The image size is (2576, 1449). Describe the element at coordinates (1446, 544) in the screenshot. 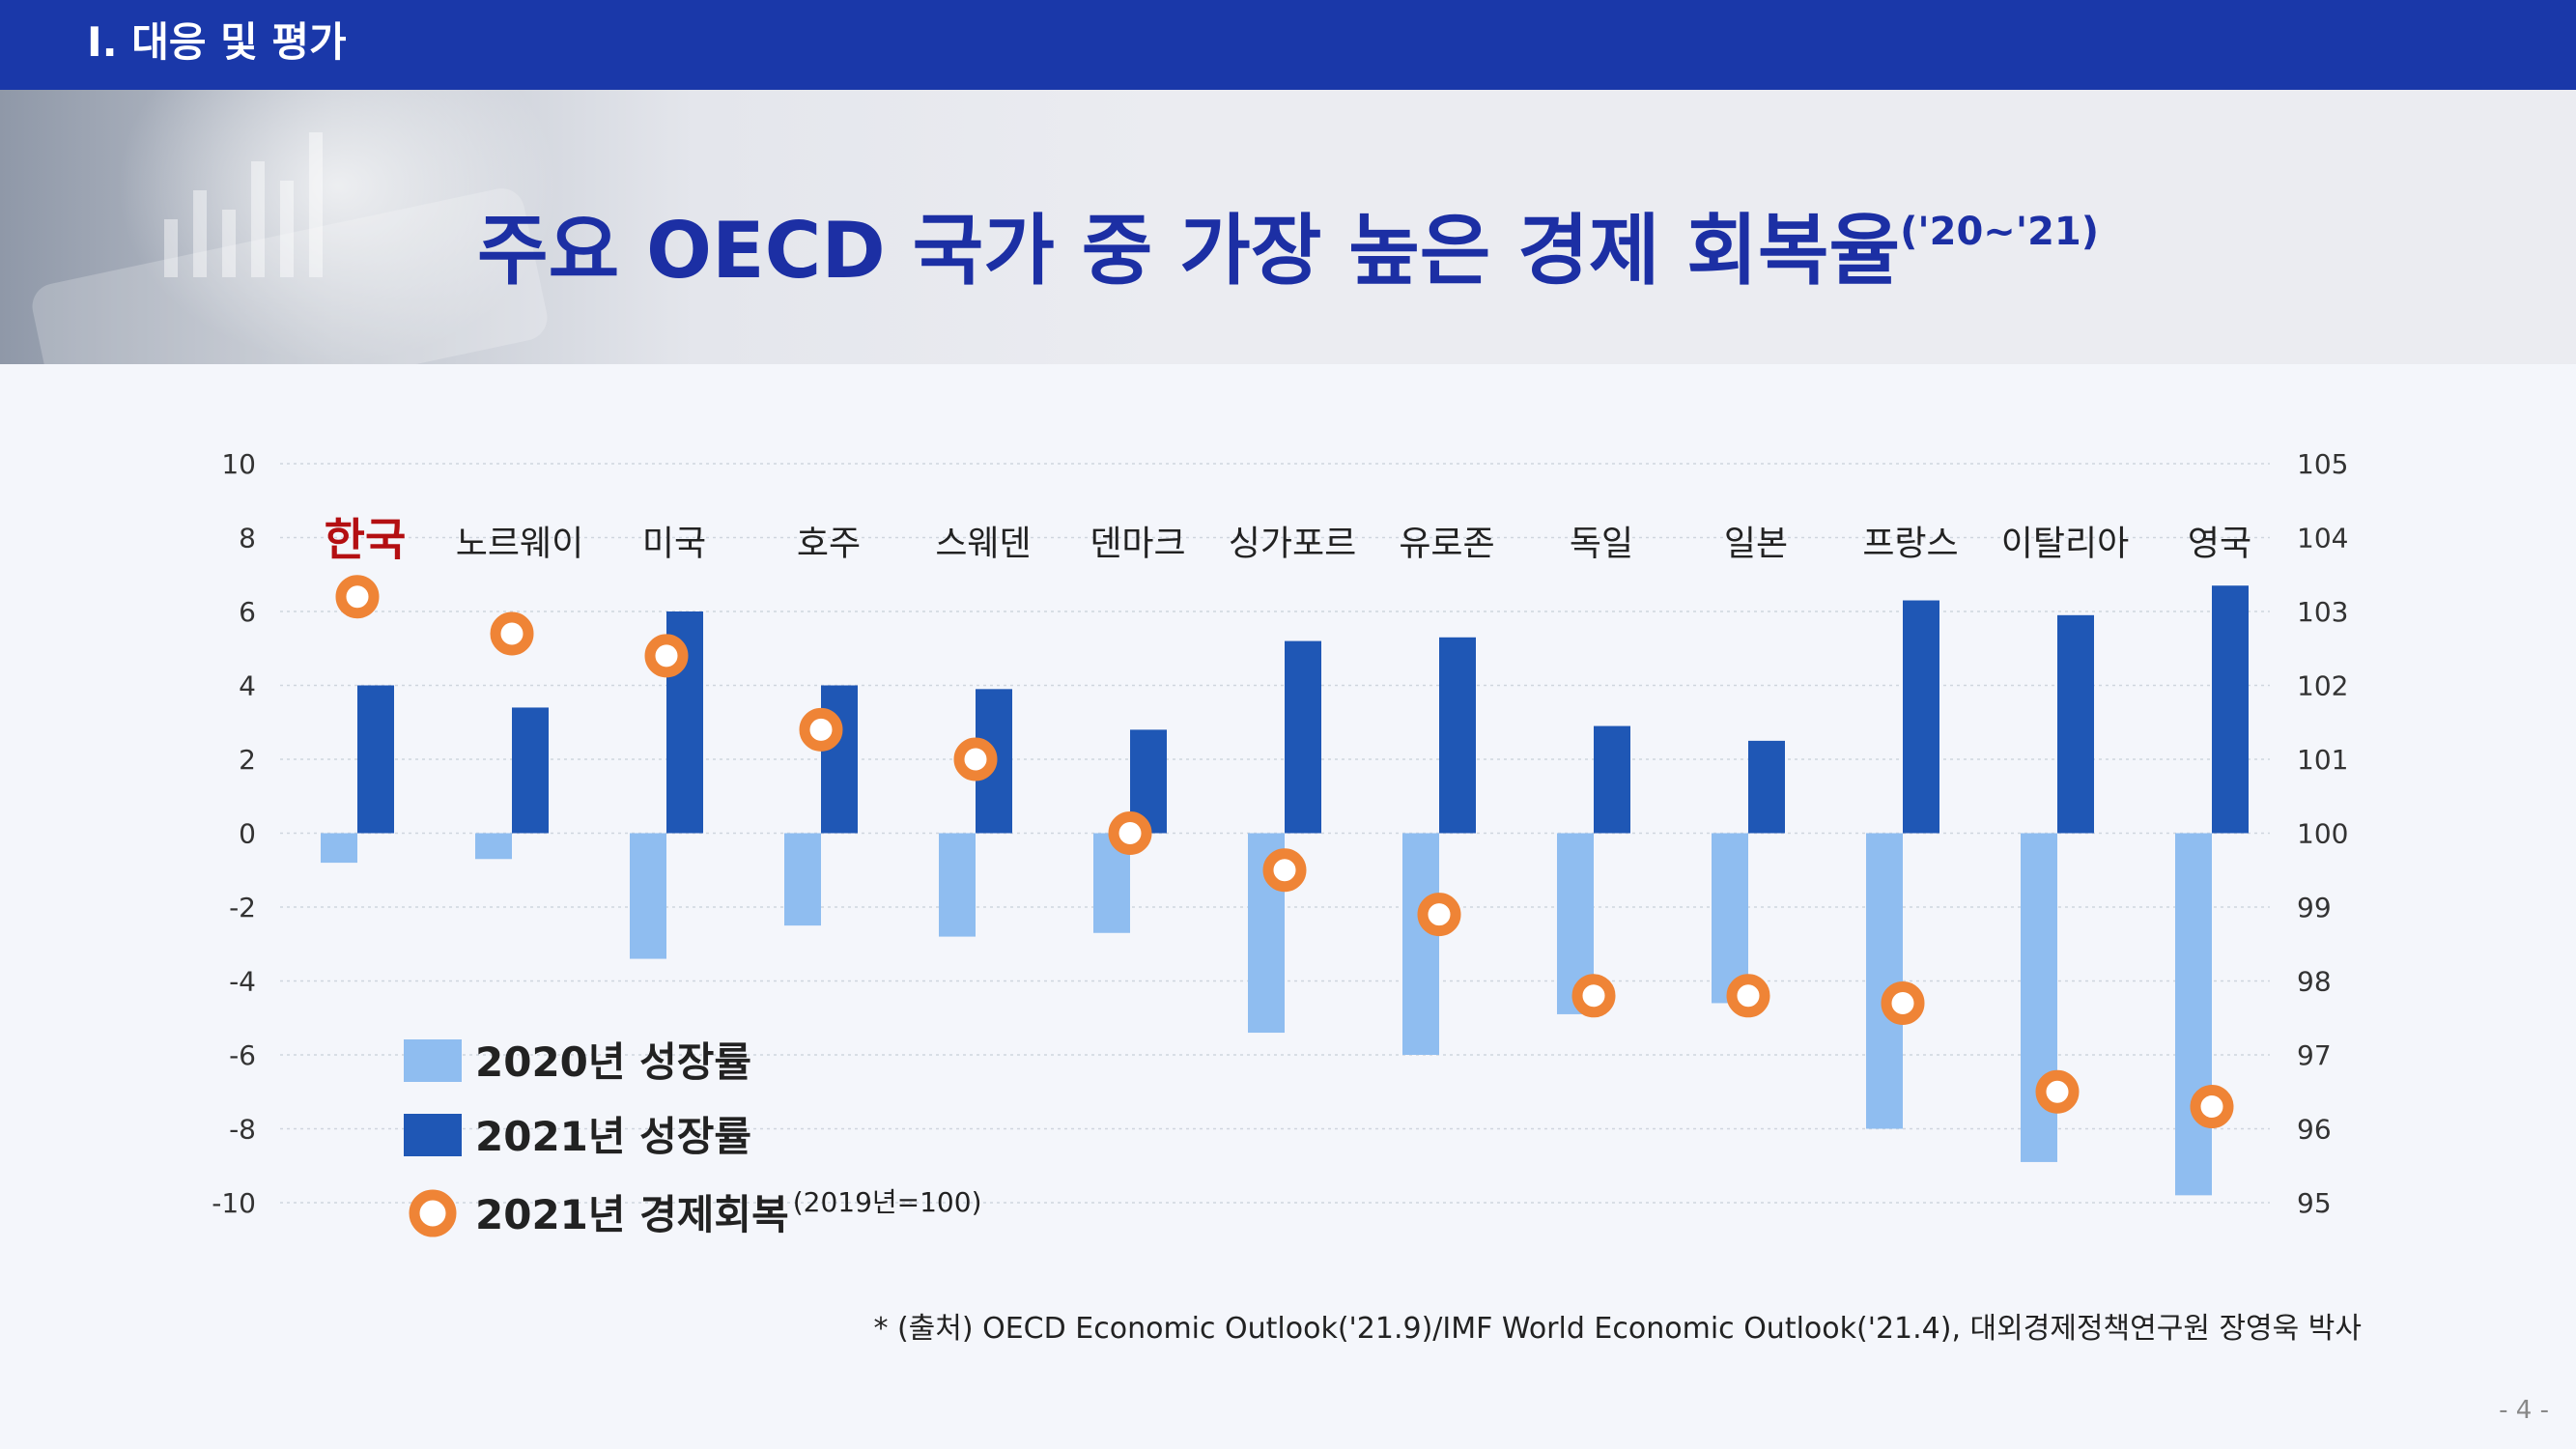

I see `category-label: 유로존` at that location.